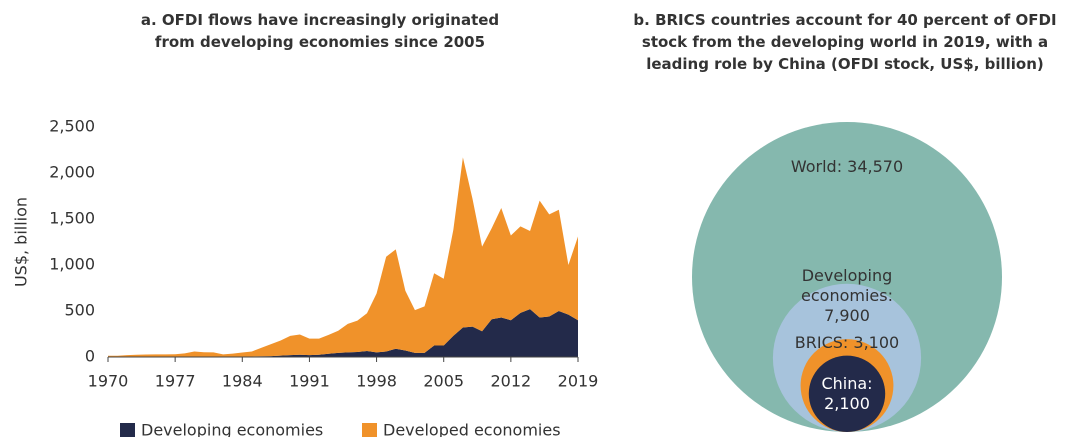 The width and height of the screenshot is (1071, 437). I want to click on legend-label: Developing economies, so click(232, 429).